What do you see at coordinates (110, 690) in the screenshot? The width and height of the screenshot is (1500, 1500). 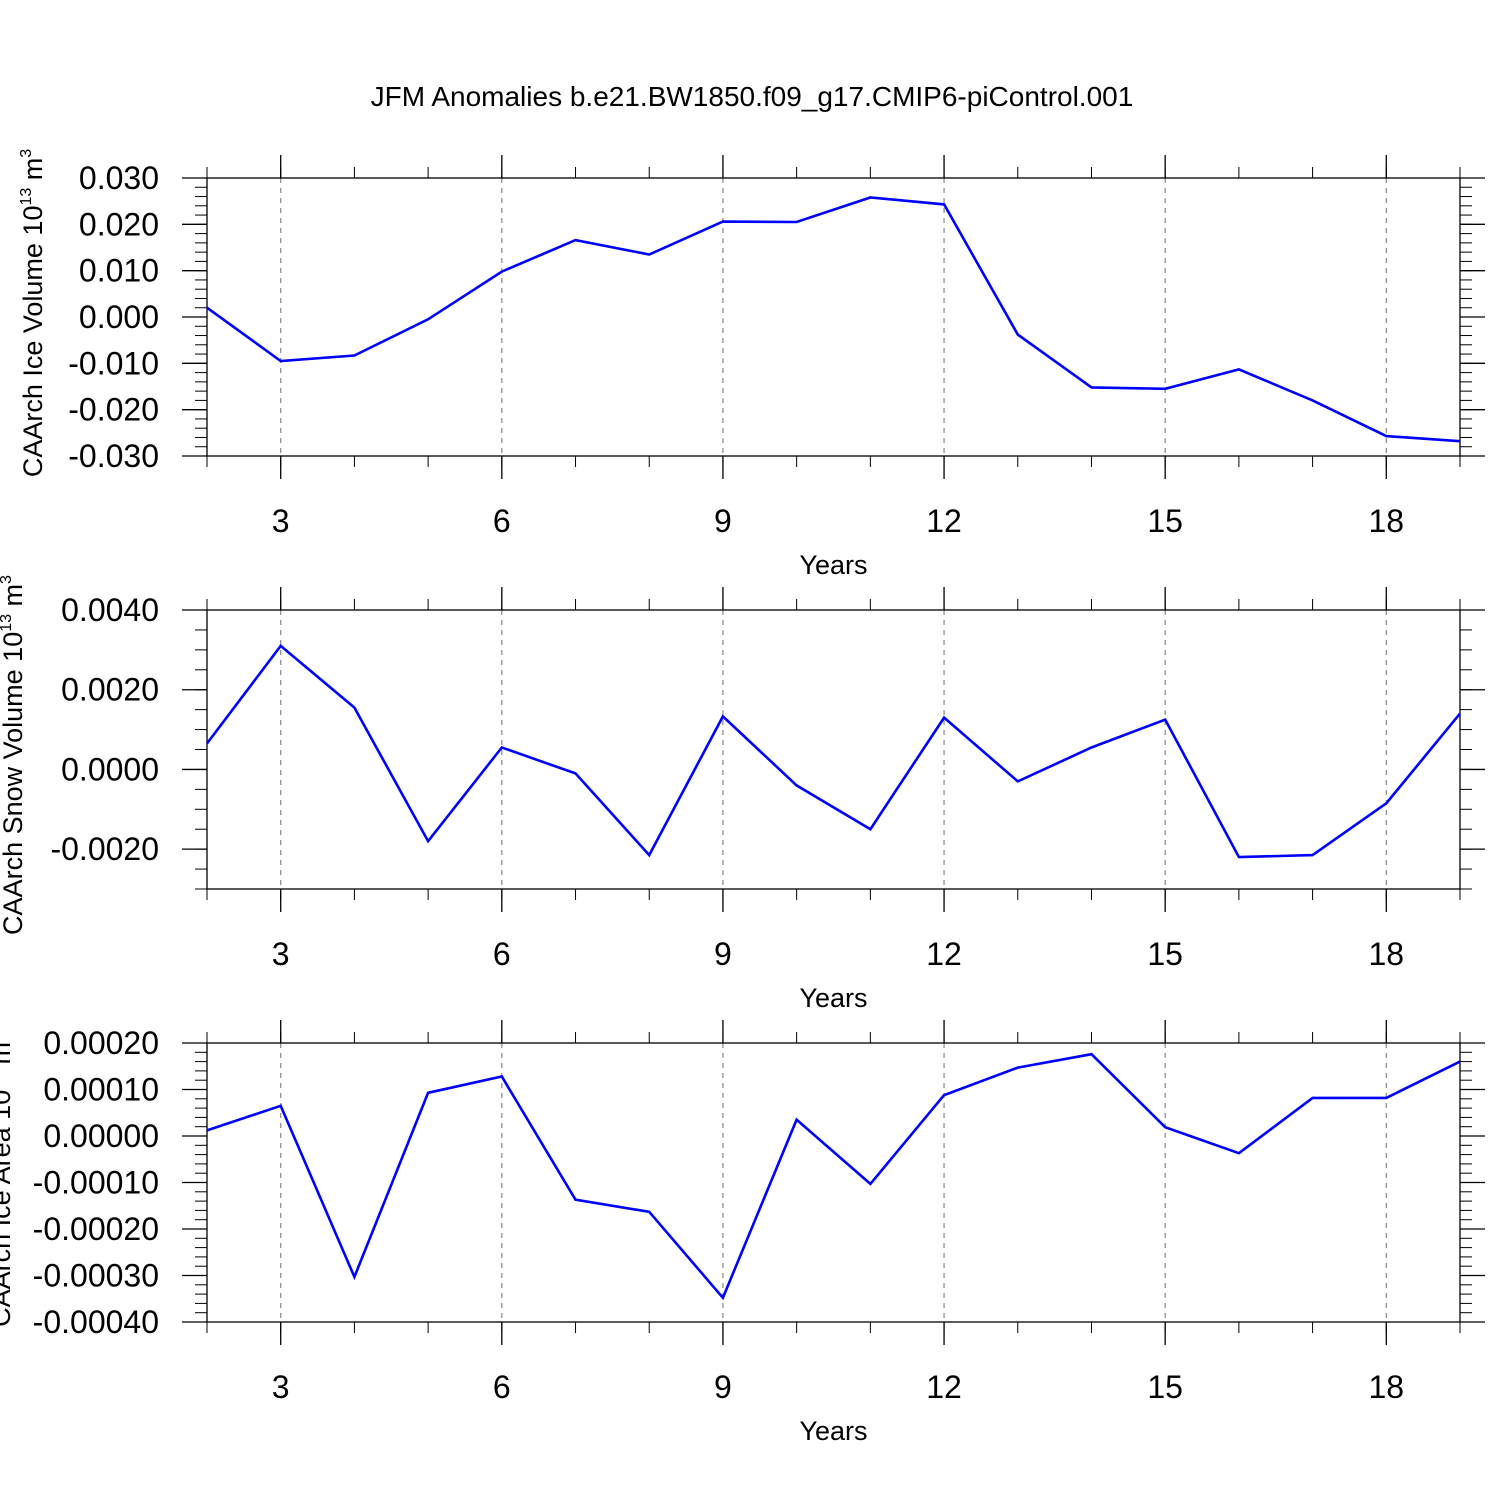 I see `y-tick-label: 0.0020` at bounding box center [110, 690].